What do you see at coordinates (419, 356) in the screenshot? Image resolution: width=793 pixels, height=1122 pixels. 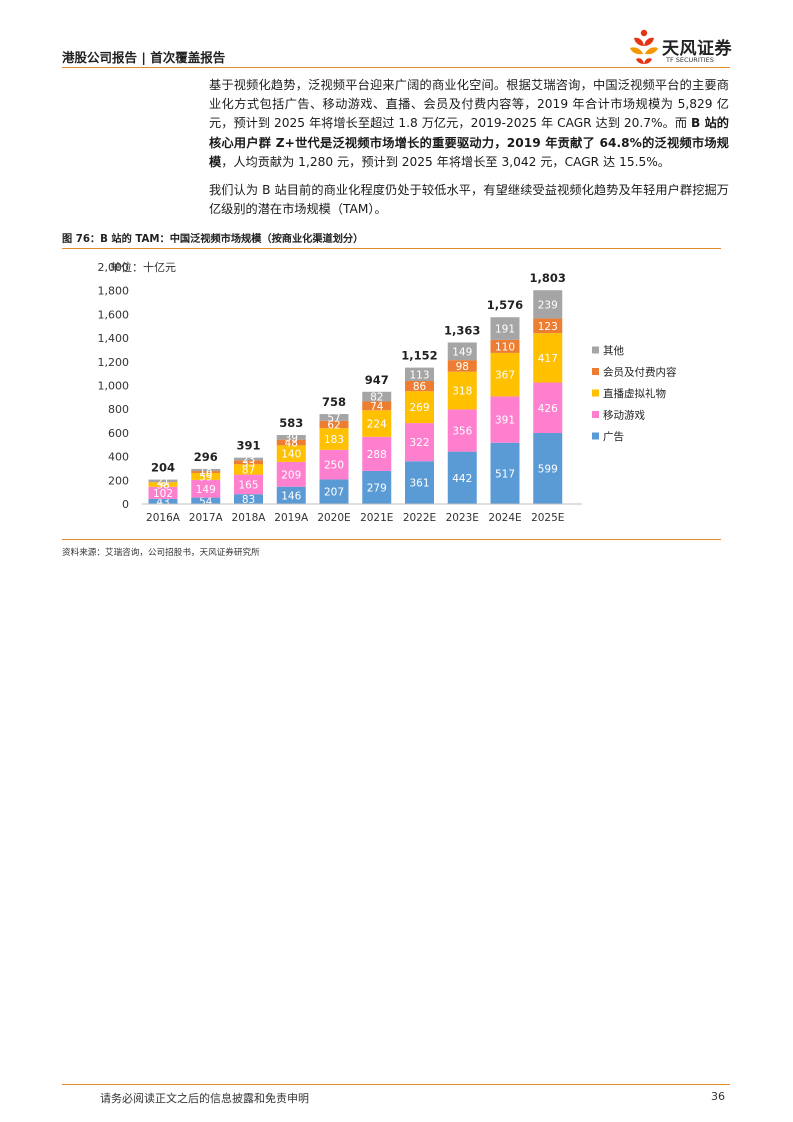 I see `bar-total-label: 1,152` at bounding box center [419, 356].